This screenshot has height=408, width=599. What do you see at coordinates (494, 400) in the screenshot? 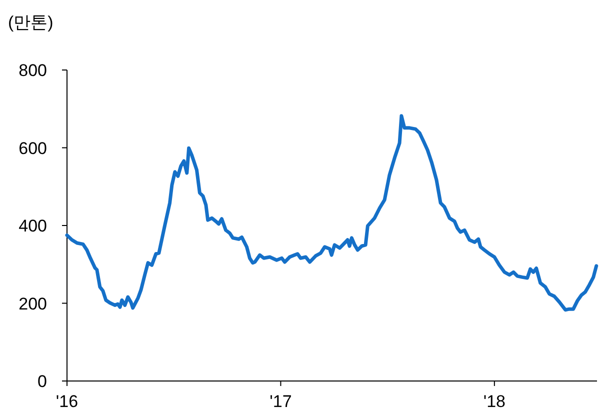
I see `x-tick-label: '18` at bounding box center [494, 400].